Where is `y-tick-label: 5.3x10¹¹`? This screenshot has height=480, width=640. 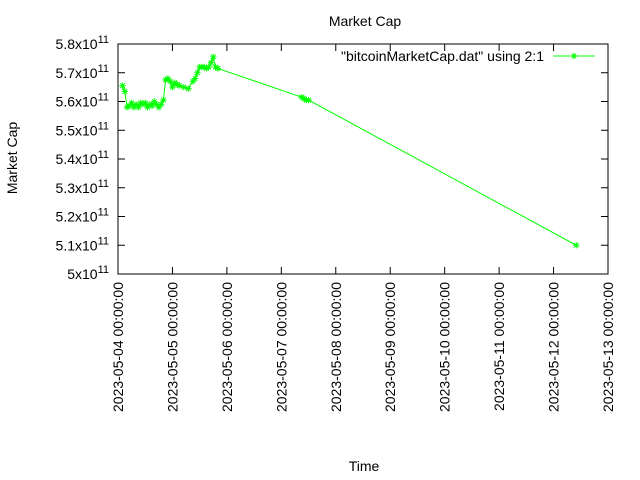 y-tick-label: 5.3x10¹¹ is located at coordinates (82, 187).